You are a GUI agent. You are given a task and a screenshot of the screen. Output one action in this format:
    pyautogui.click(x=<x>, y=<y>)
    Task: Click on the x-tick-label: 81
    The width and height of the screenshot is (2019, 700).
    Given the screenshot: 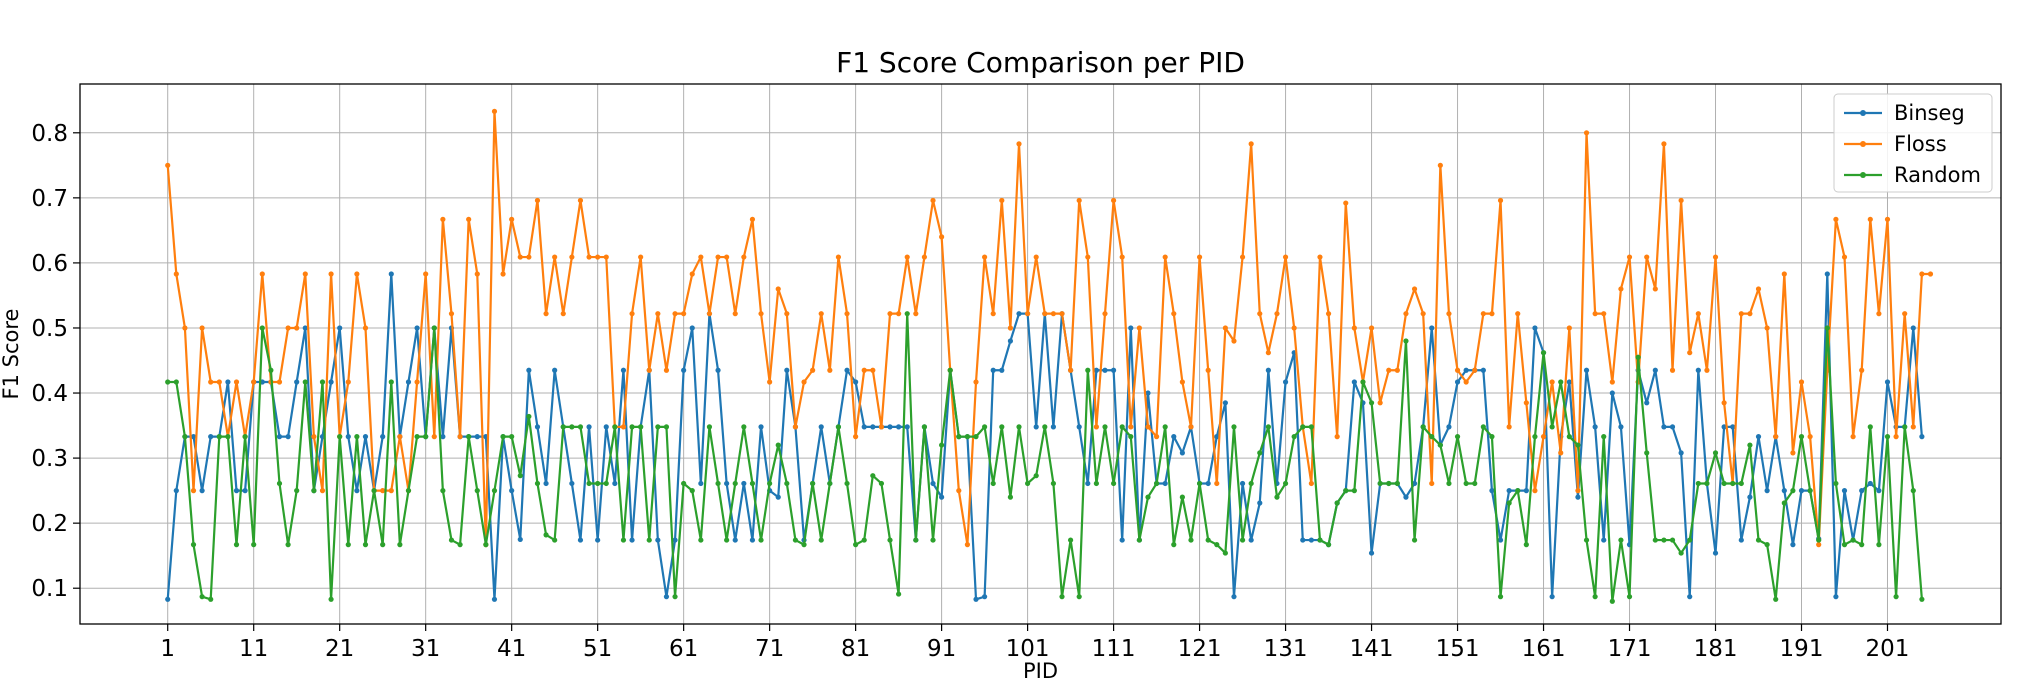 What is the action you would take?
    pyautogui.click(x=855, y=649)
    